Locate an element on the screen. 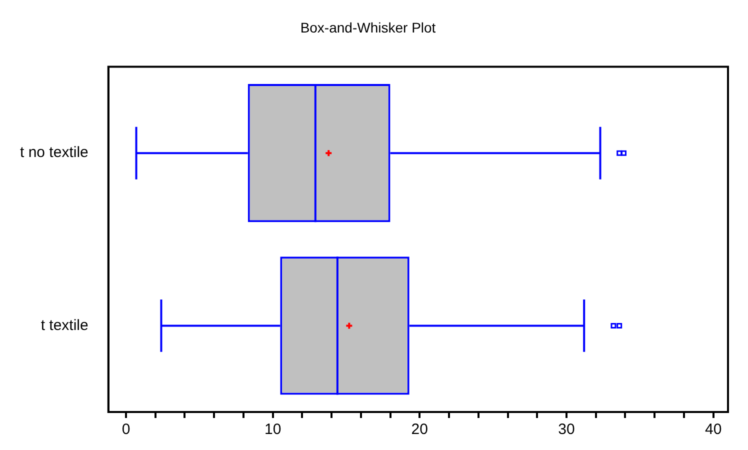 The height and width of the screenshot is (450, 748). x-tick-label: 30 is located at coordinates (566, 429).